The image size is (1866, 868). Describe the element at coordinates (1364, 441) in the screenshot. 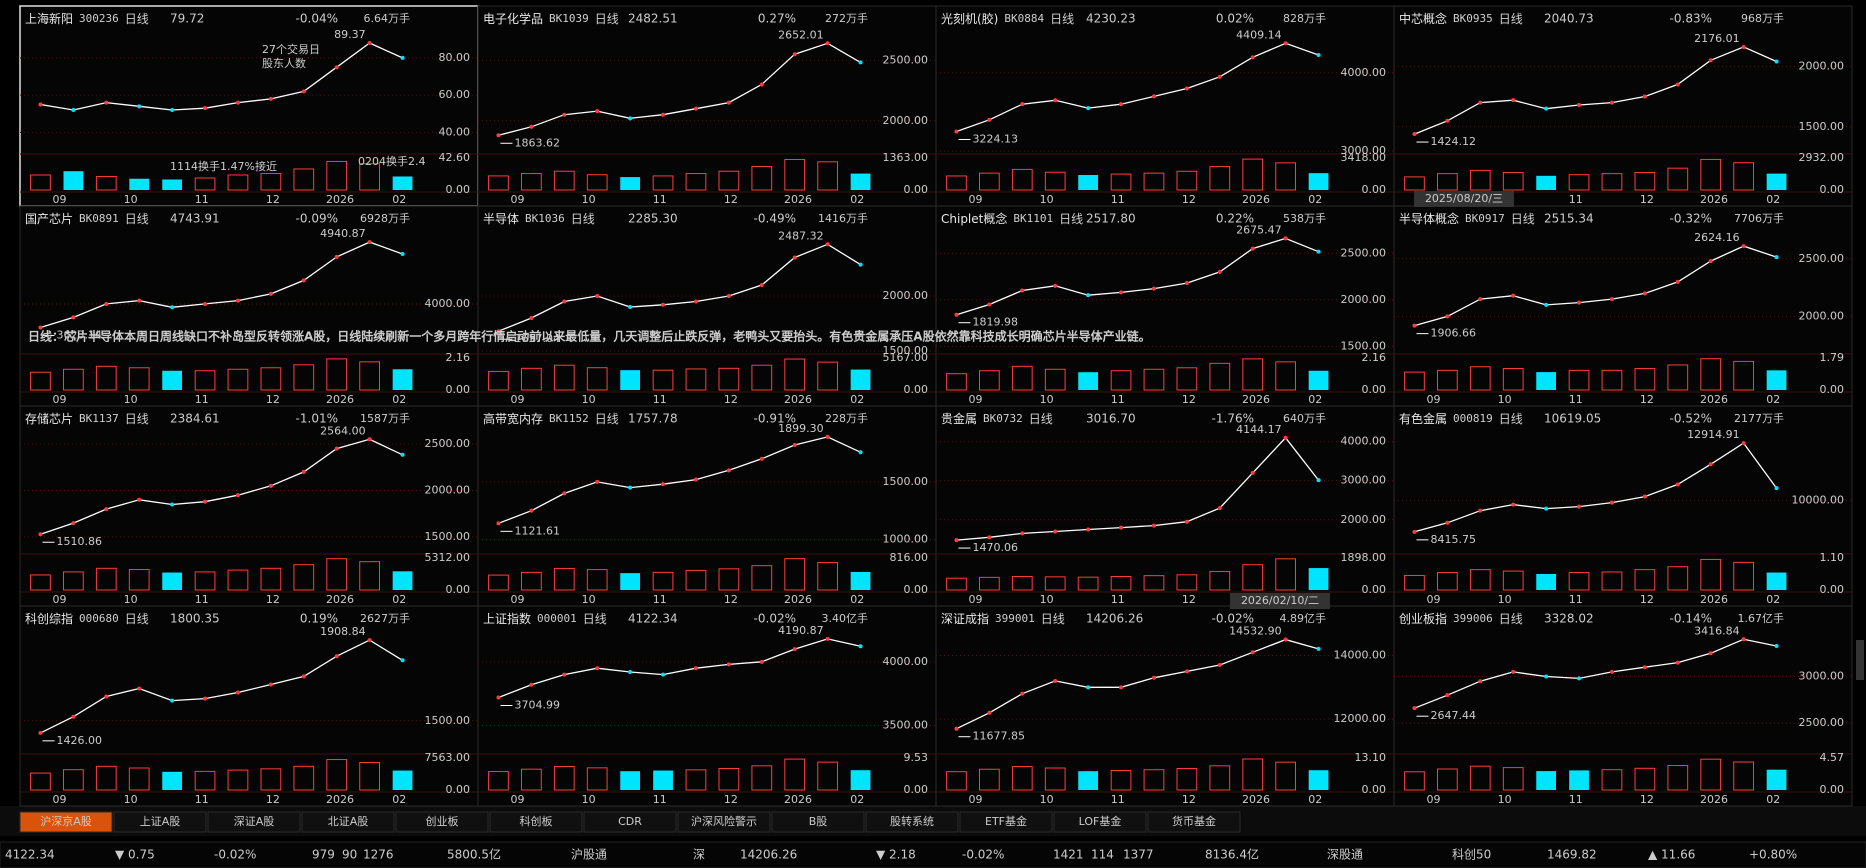

I see `y-tick-label: 4000.00` at that location.